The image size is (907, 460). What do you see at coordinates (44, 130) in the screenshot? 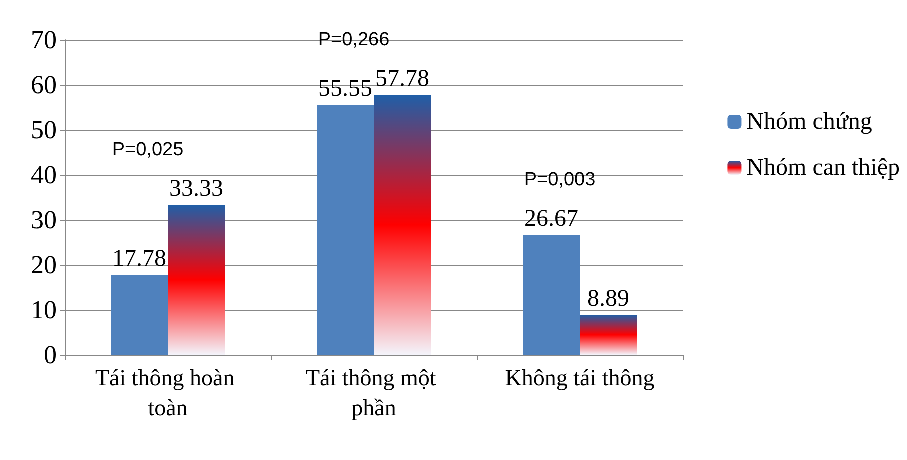
I see `y-tick-label: 50` at bounding box center [44, 130].